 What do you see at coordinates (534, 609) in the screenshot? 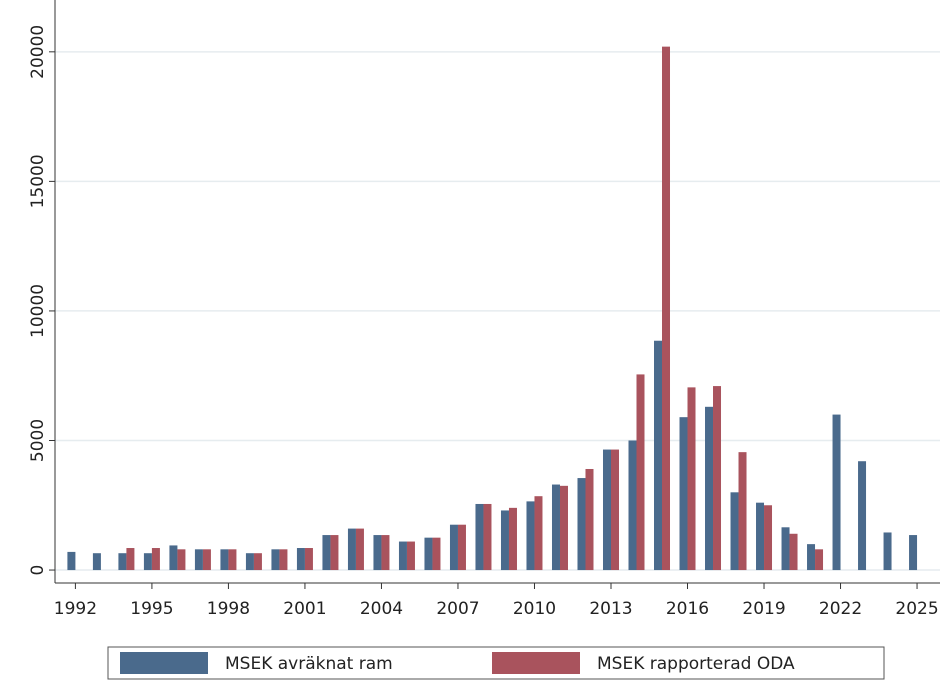
I see `x-tick-label: 2010` at bounding box center [534, 609].